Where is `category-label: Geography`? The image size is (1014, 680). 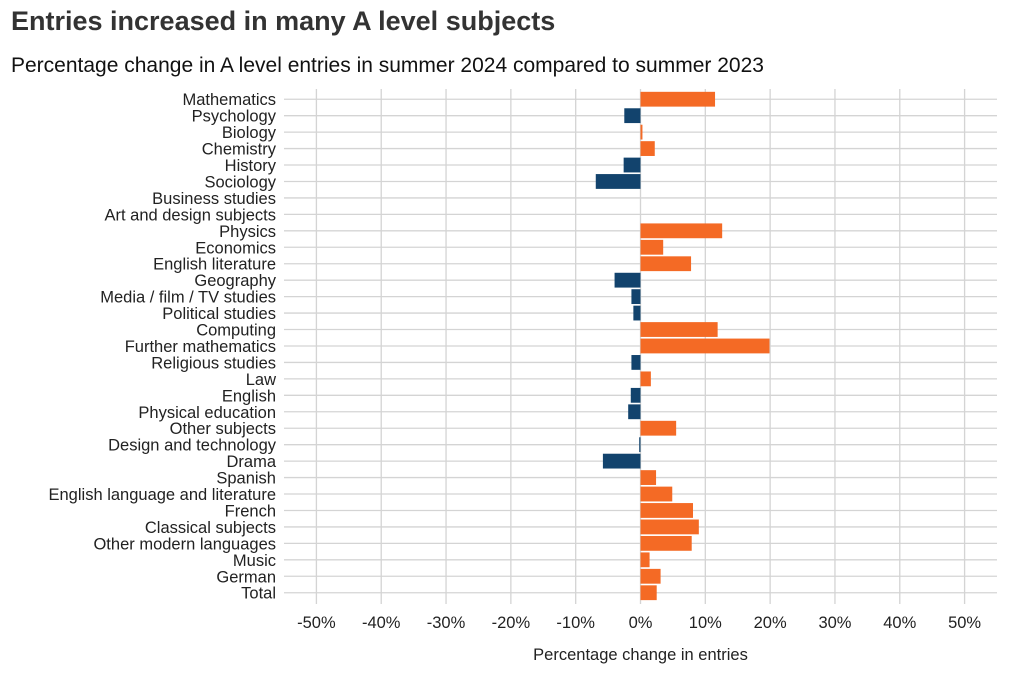
category-label: Geography is located at coordinates (235, 281).